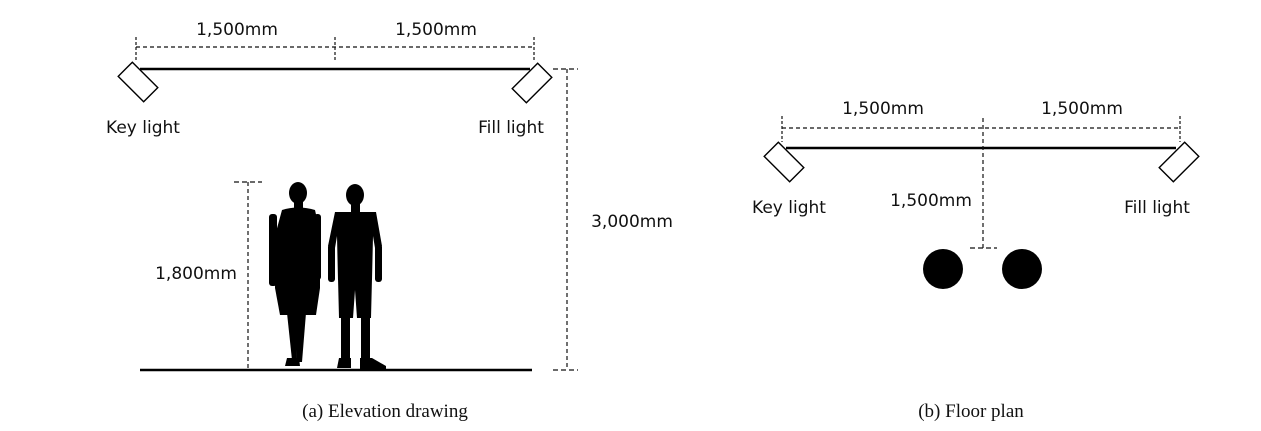  What do you see at coordinates (1157, 208) in the screenshot?
I see `floor-fill-light-label: Fill light` at bounding box center [1157, 208].